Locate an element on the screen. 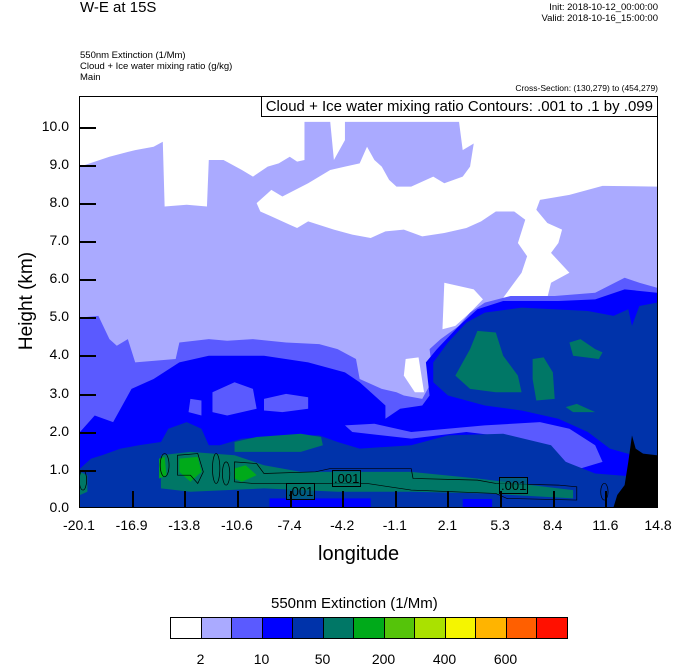  colorbar-label: 2 is located at coordinates (200, 659).